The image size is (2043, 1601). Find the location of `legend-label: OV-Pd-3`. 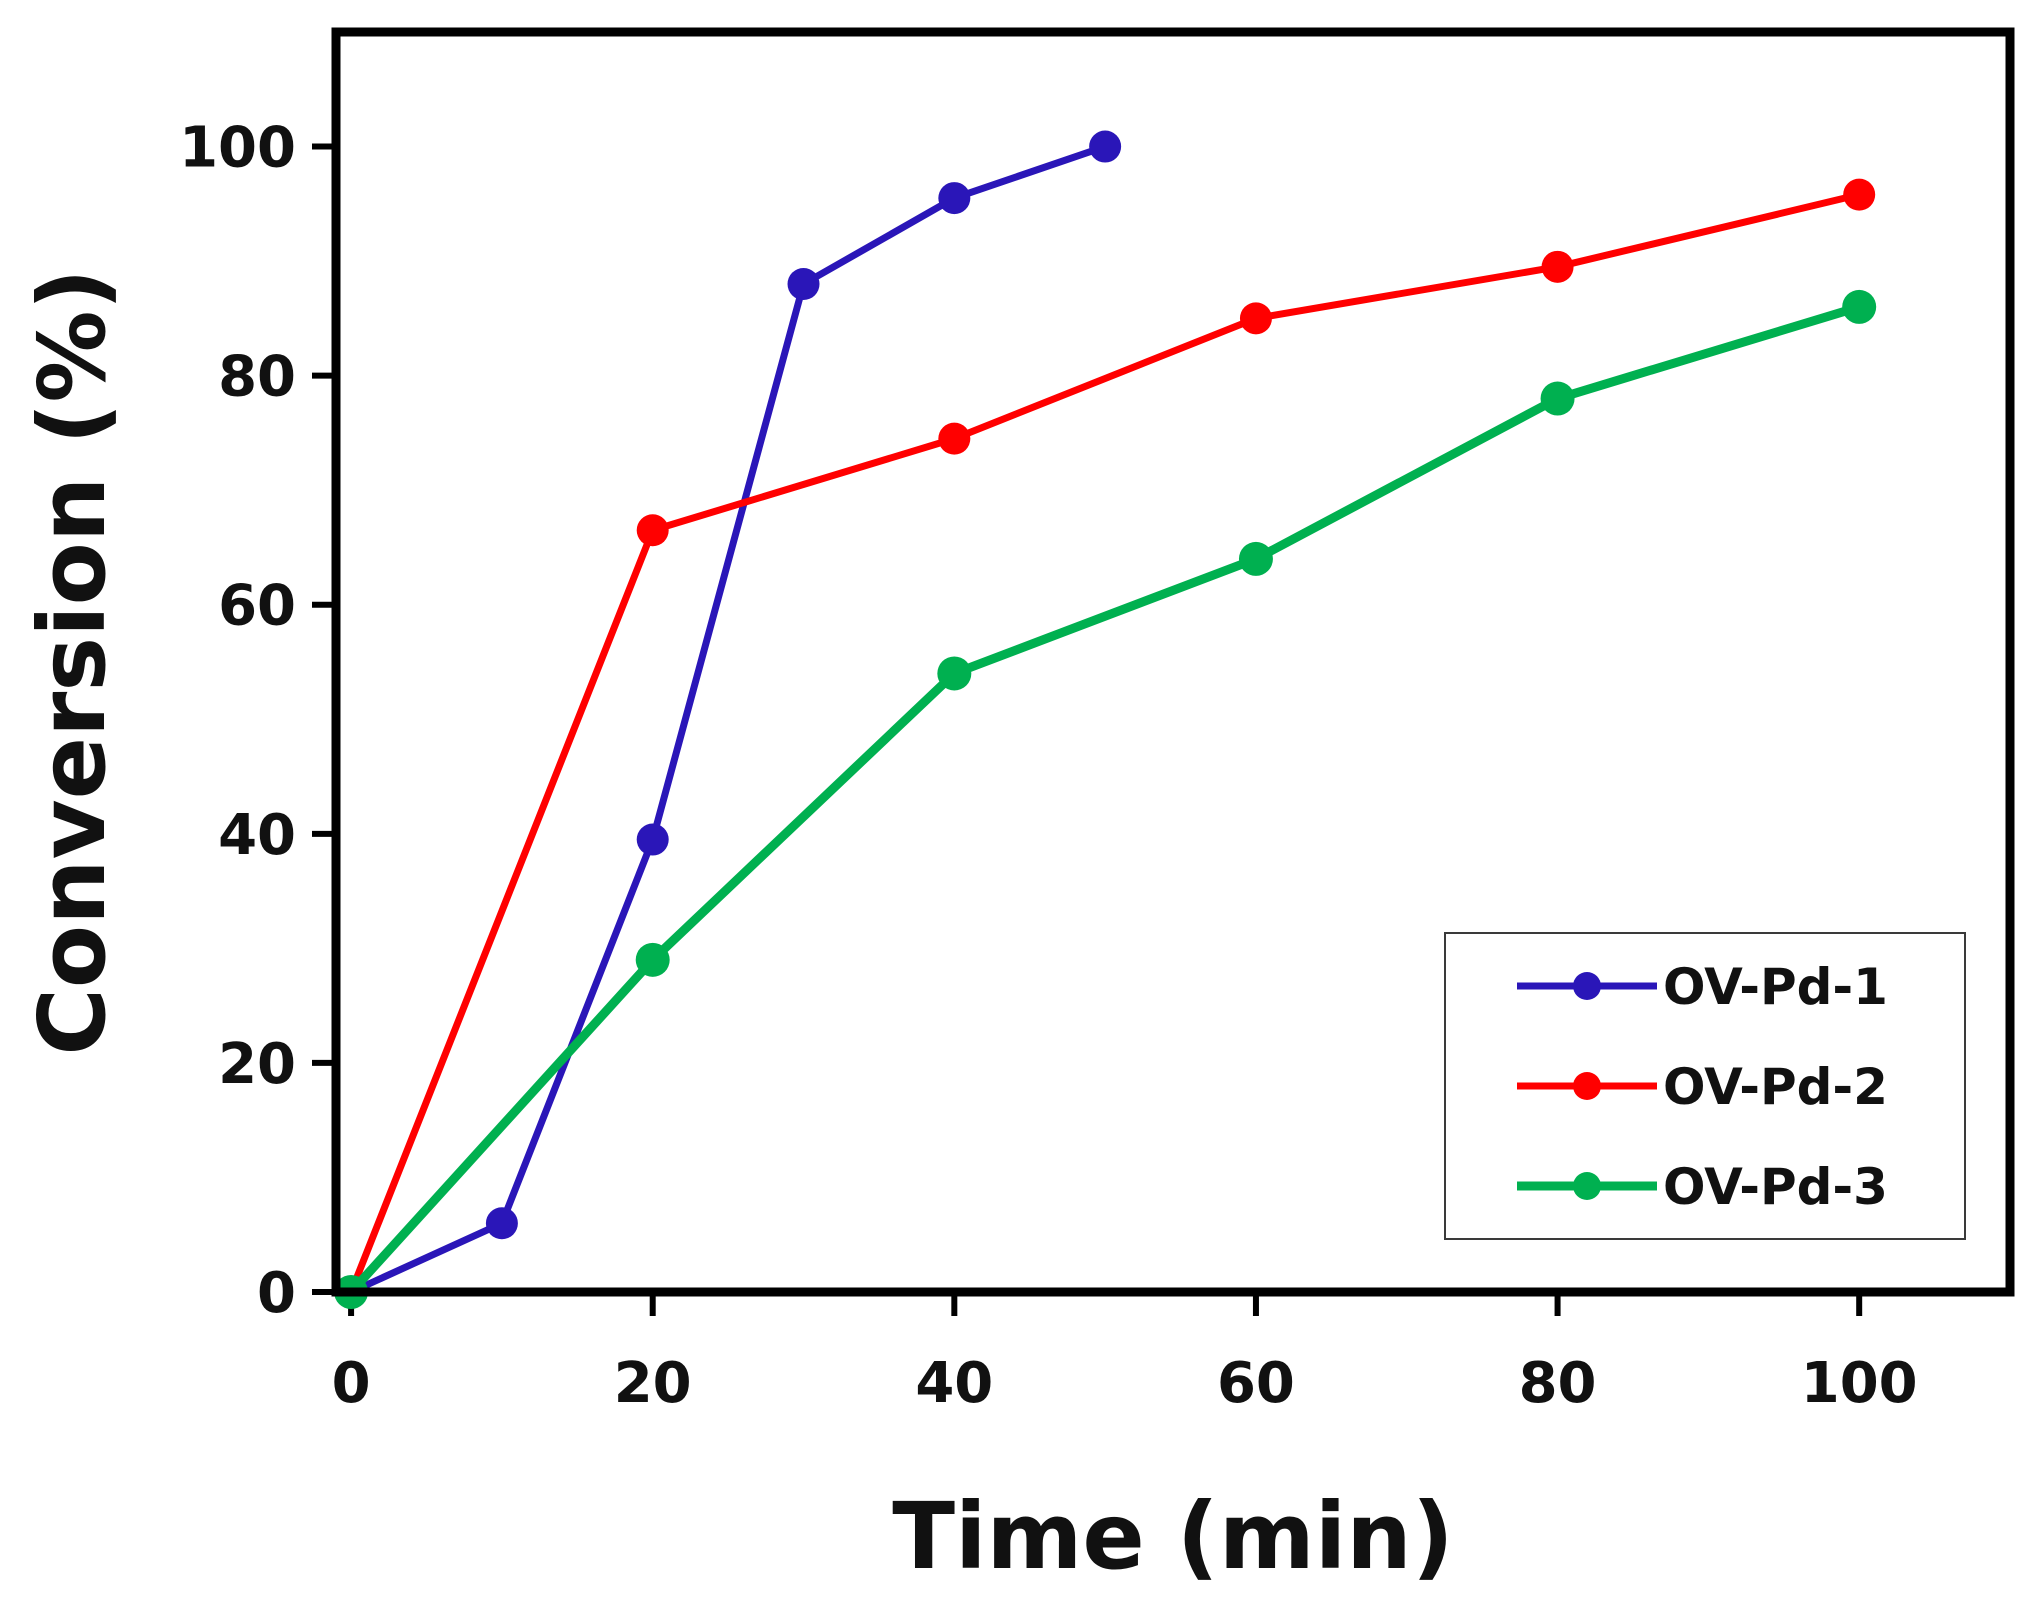

legend-label: OV-Pd-3 is located at coordinates (1775, 1187).